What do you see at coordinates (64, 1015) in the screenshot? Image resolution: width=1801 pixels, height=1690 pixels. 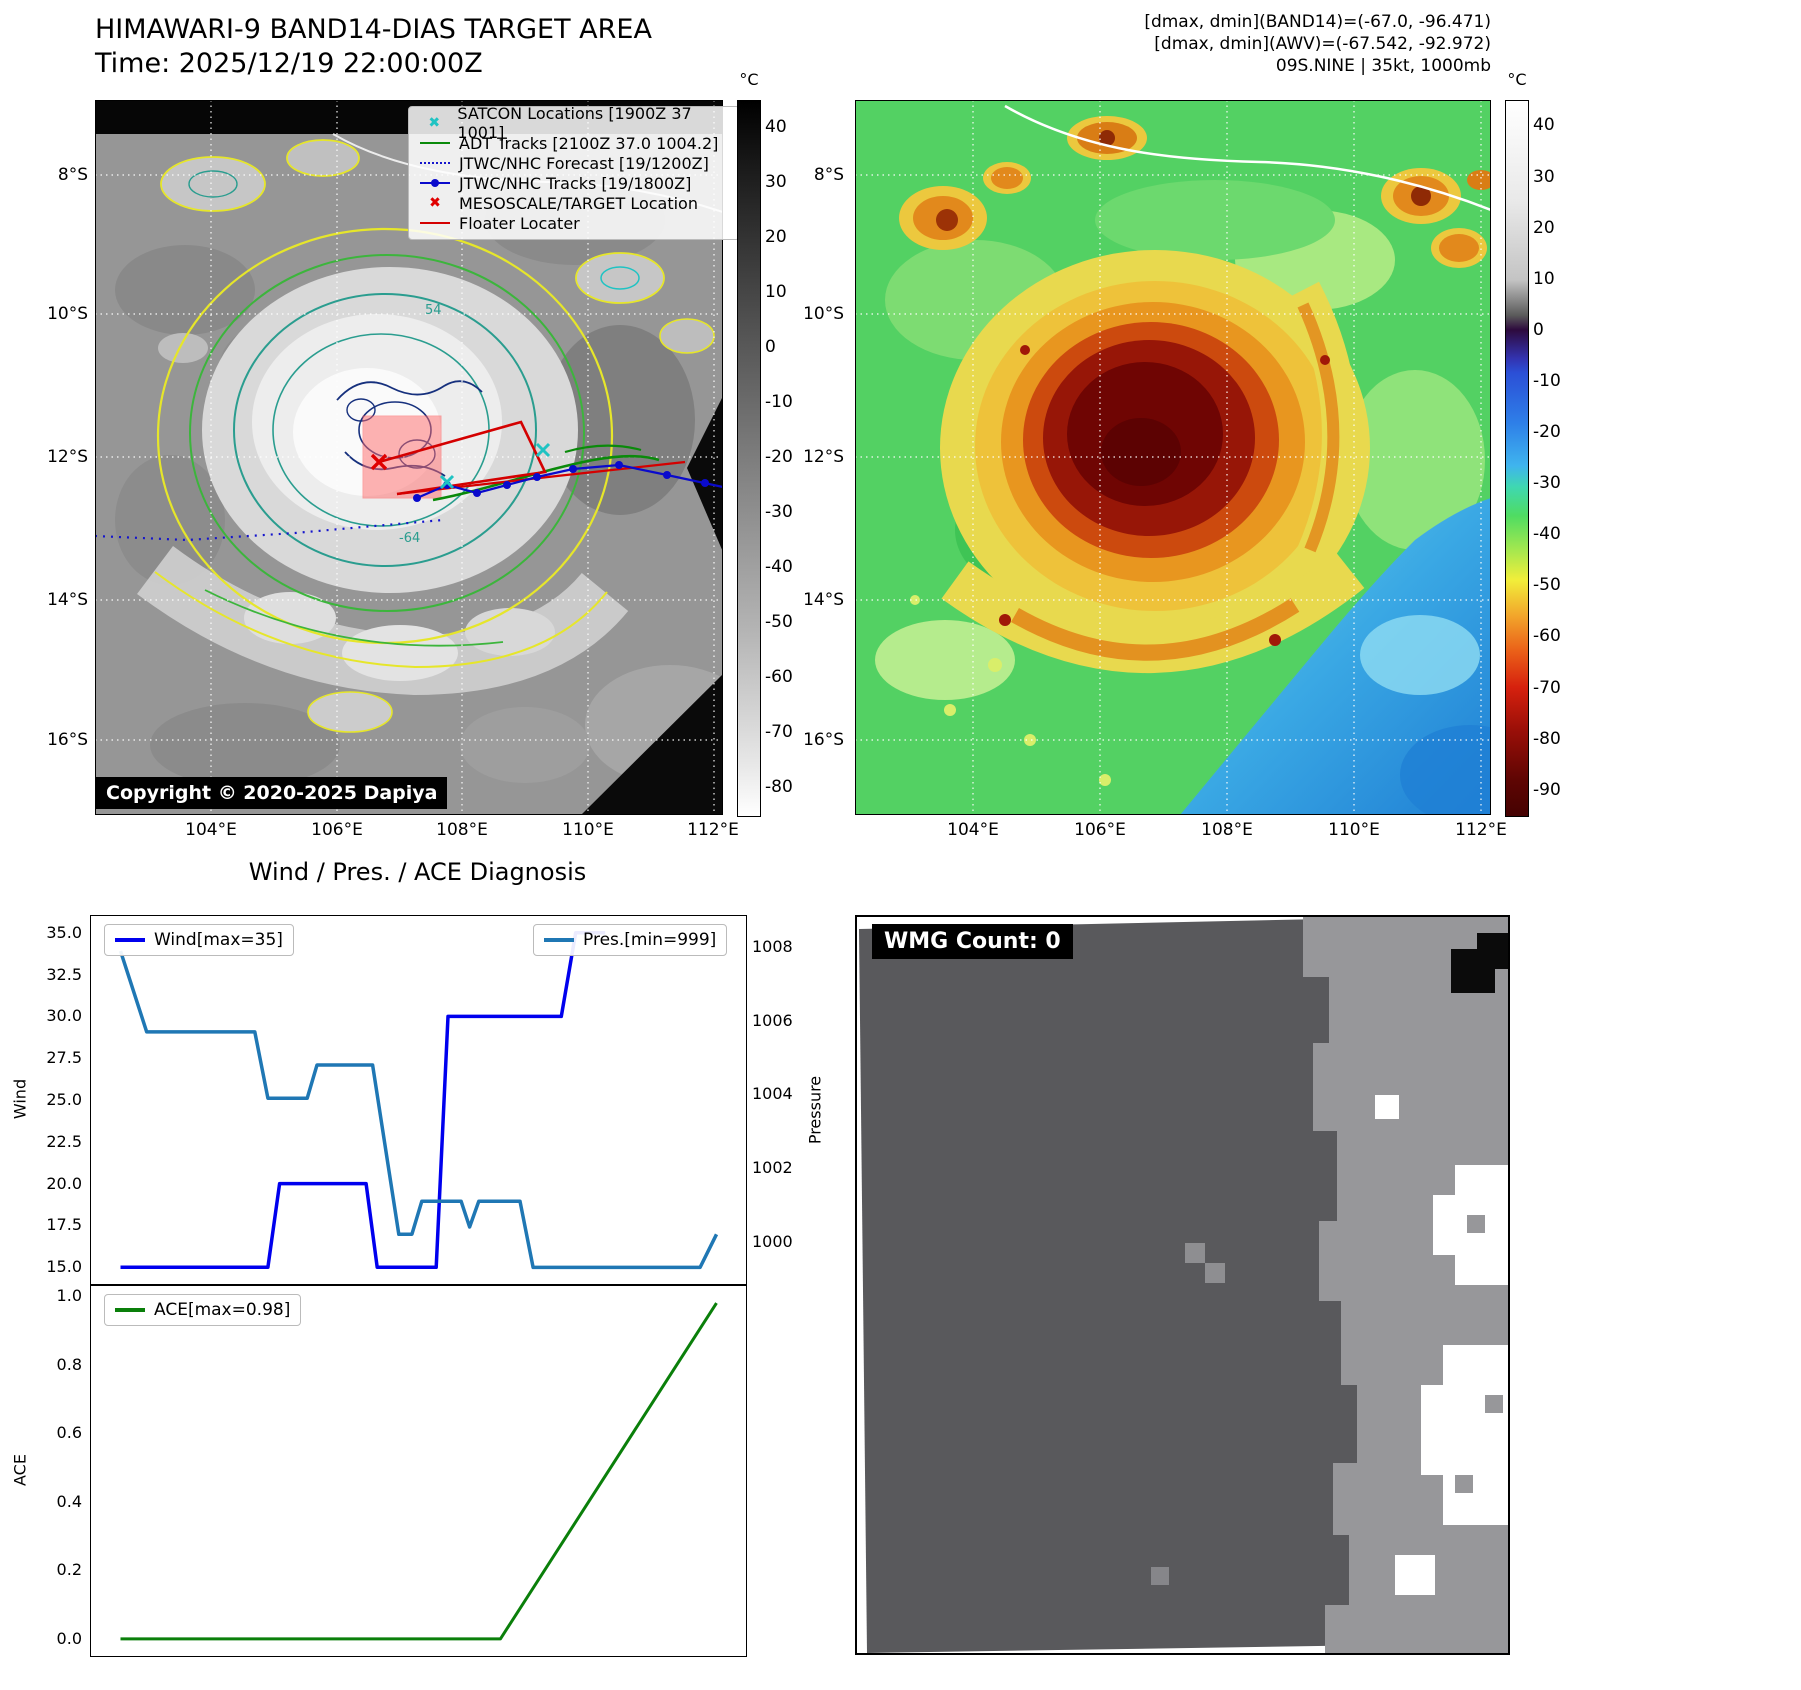 I see `wind-tick: 30.0` at bounding box center [64, 1015].